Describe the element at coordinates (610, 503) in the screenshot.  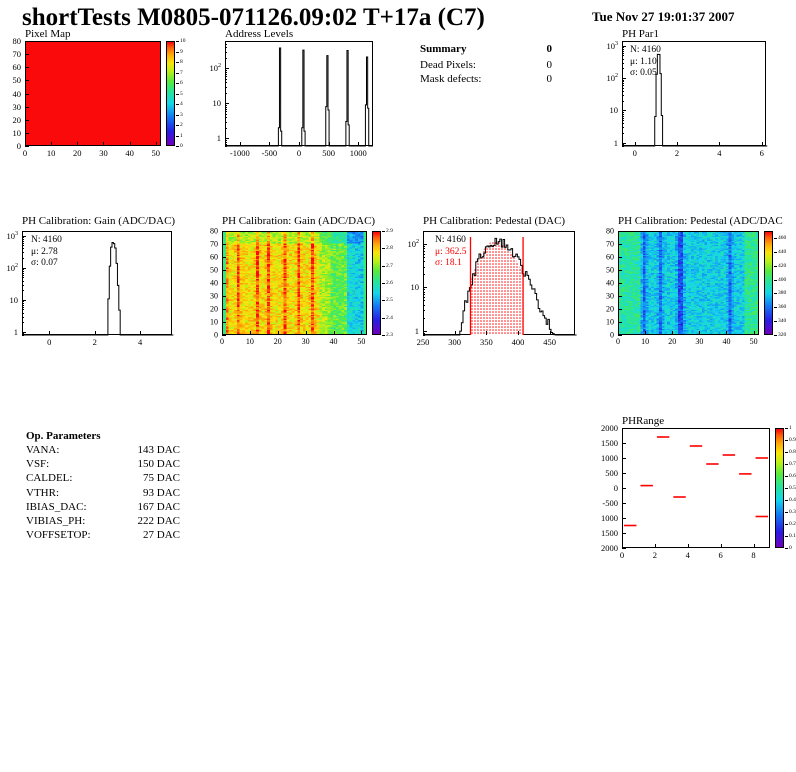
I see `y-tick-label: -500` at that location.